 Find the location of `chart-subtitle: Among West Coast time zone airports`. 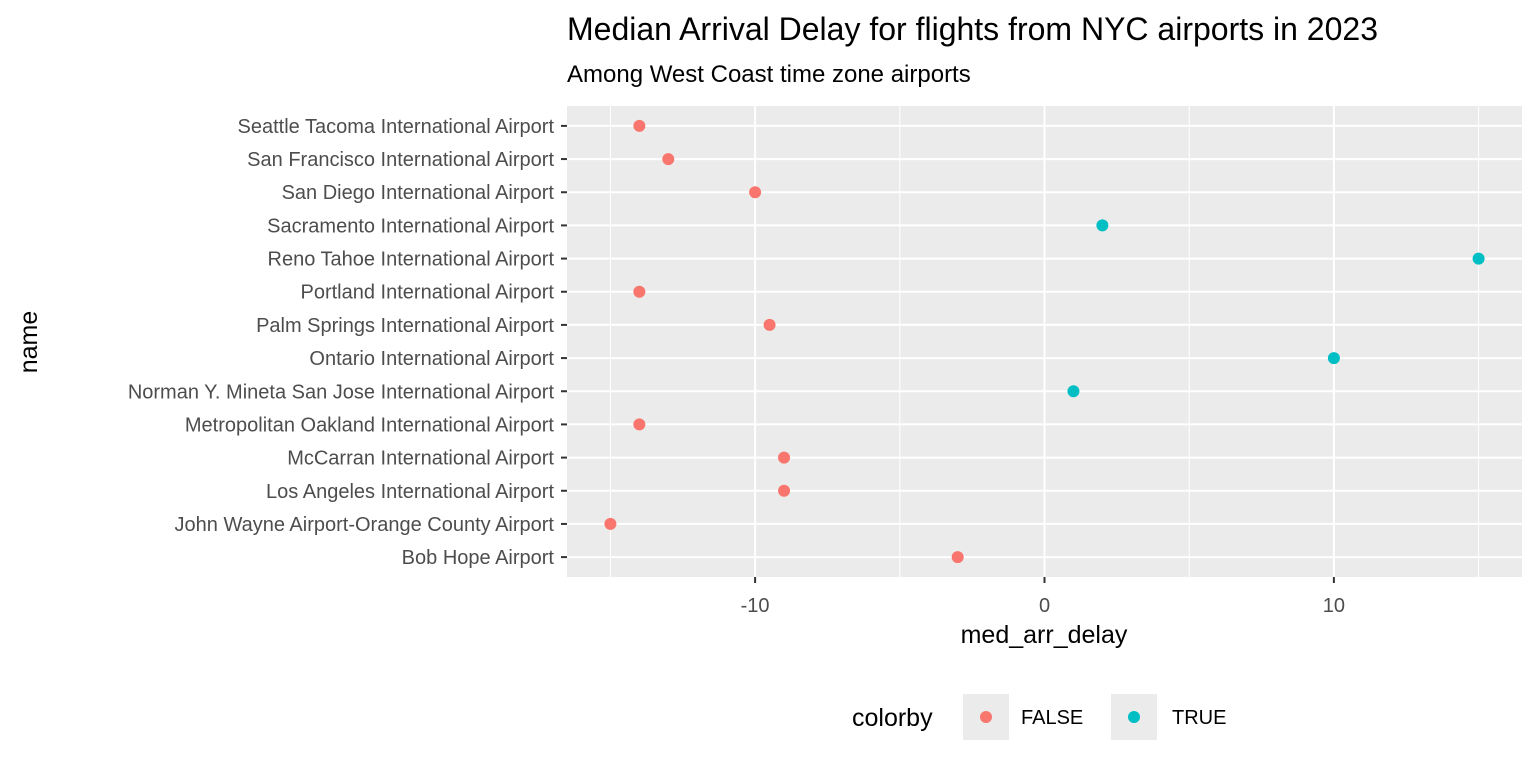

chart-subtitle: Among West Coast time zone airports is located at coordinates (769, 74).